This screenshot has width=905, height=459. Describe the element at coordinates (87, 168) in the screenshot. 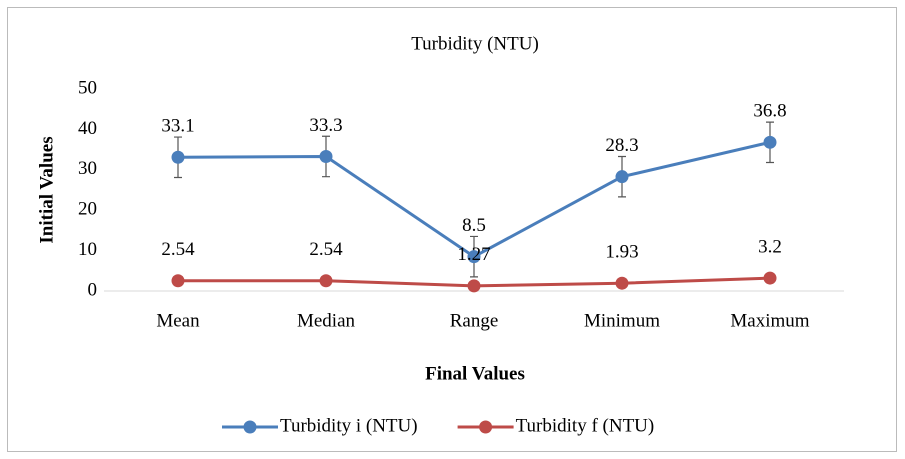

I see `y-tick-label: 30` at that location.